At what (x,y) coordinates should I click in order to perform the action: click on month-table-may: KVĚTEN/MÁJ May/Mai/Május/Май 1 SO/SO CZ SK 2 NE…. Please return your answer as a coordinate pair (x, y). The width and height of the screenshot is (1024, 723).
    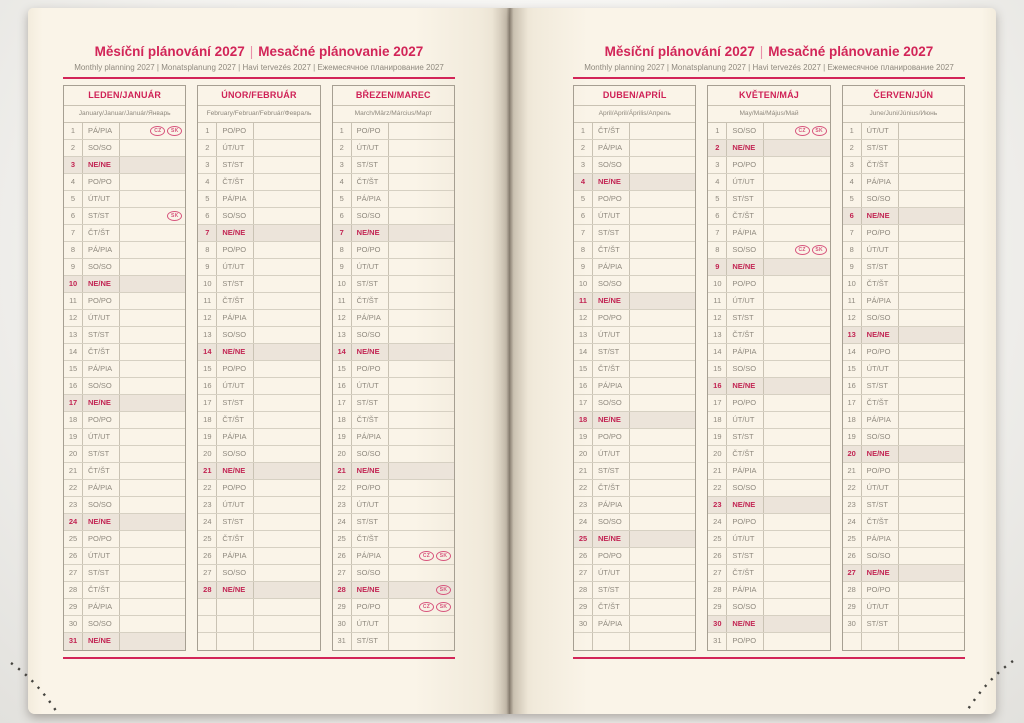
    Looking at the image, I should click on (769, 368).